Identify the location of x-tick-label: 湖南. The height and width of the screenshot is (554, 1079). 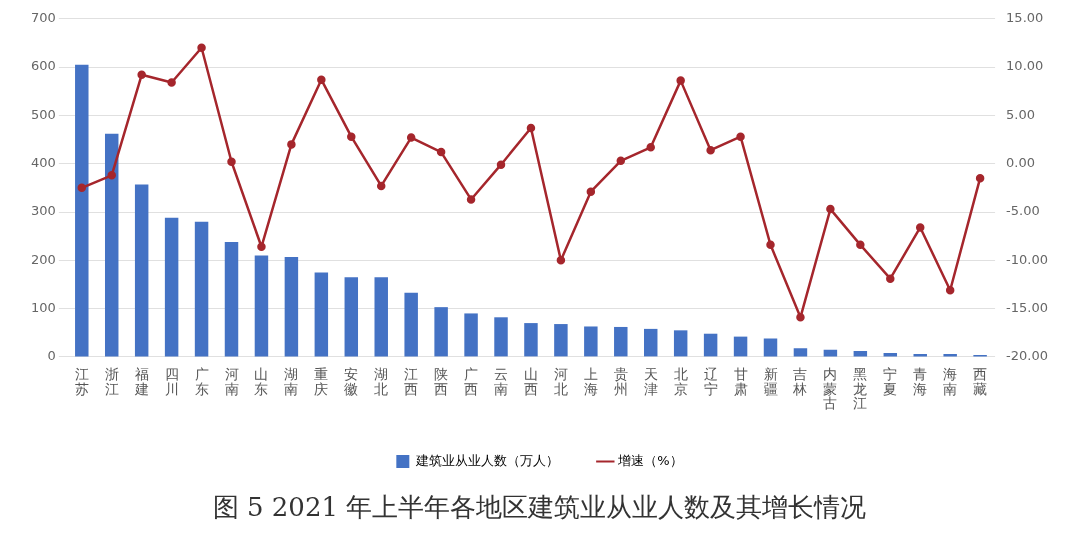
(291, 381).